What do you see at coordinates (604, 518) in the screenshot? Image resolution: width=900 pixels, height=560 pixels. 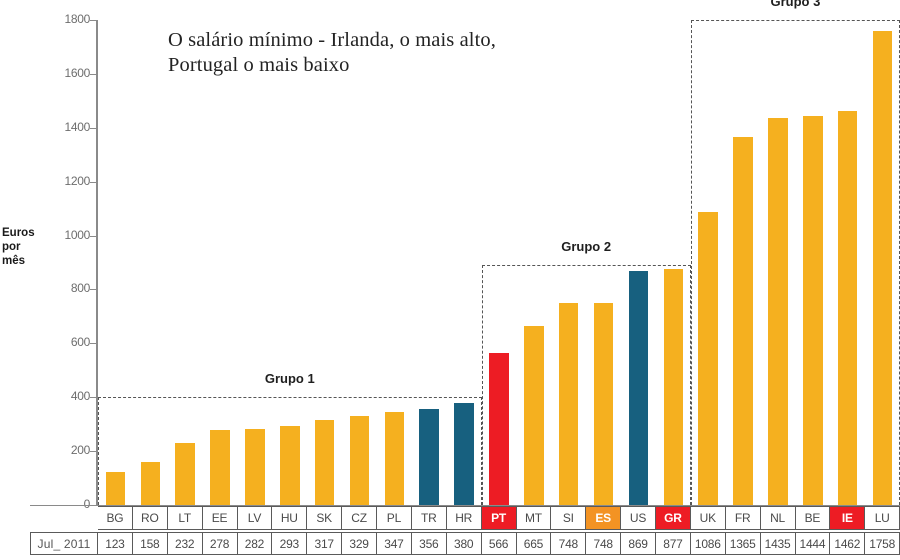 I see `table-label-cell-es: ES` at bounding box center [604, 518].